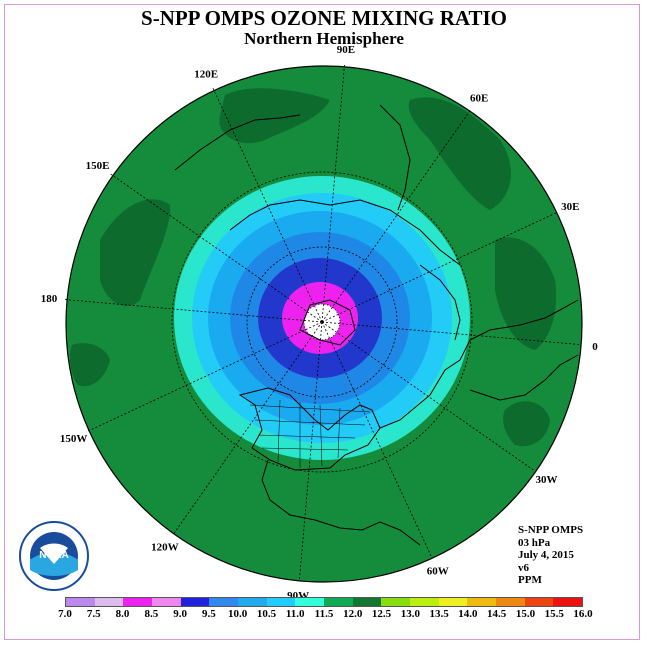 Image resolution: width=648 pixels, height=648 pixels. I want to click on colorbar-tick-12.0: 12.0, so click(353, 614).